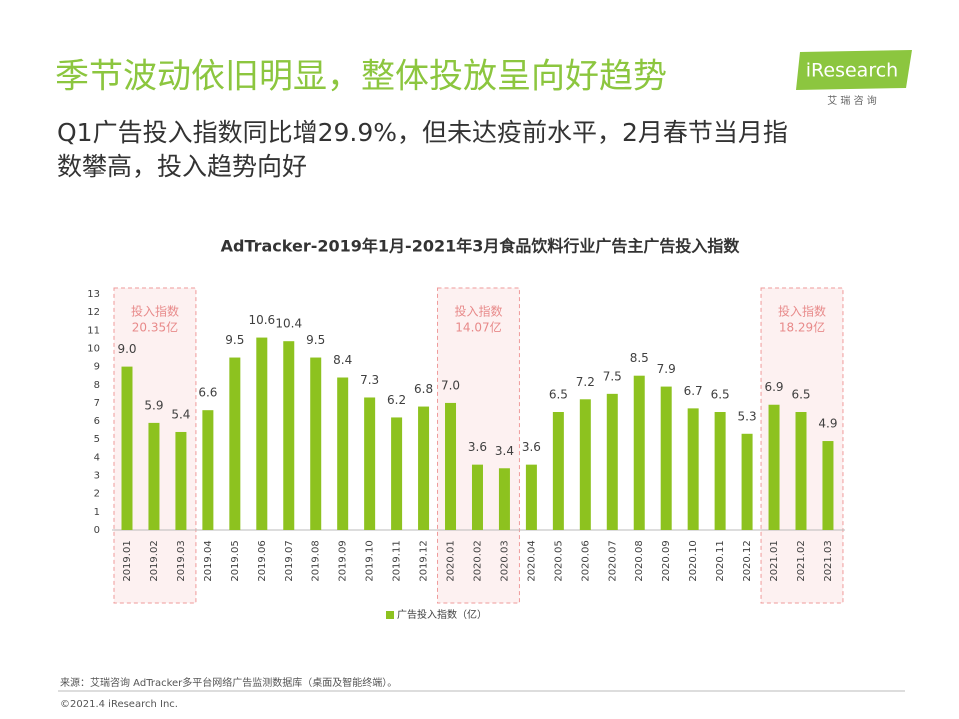 The width and height of the screenshot is (959, 719). What do you see at coordinates (442, 614) in the screenshot?
I see `legend-label: 广告投入指数（亿）` at bounding box center [442, 614].